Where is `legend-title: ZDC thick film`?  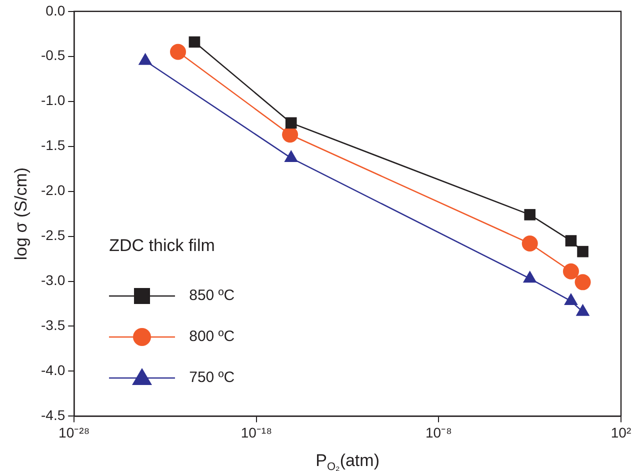
legend-title: ZDC thick film is located at coordinates (162, 246).